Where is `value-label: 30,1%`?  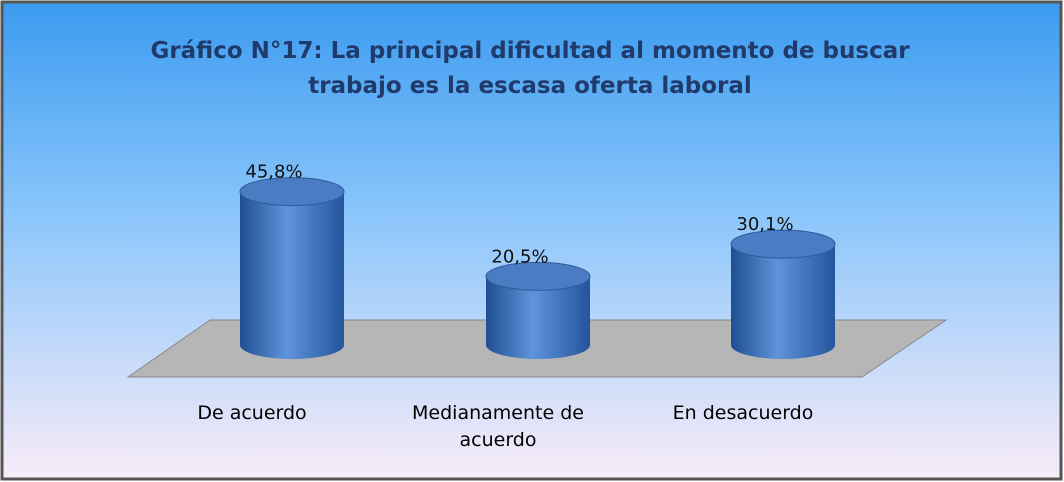 value-label: 30,1% is located at coordinates (764, 224).